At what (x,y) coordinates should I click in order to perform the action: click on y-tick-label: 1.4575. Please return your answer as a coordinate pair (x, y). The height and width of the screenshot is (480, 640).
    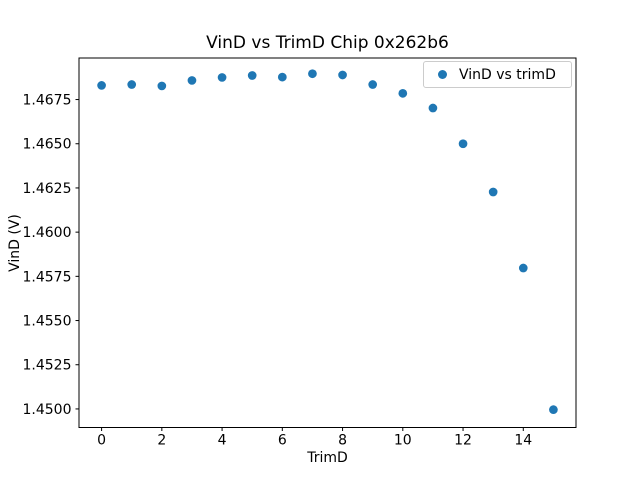
    Looking at the image, I should click on (47, 277).